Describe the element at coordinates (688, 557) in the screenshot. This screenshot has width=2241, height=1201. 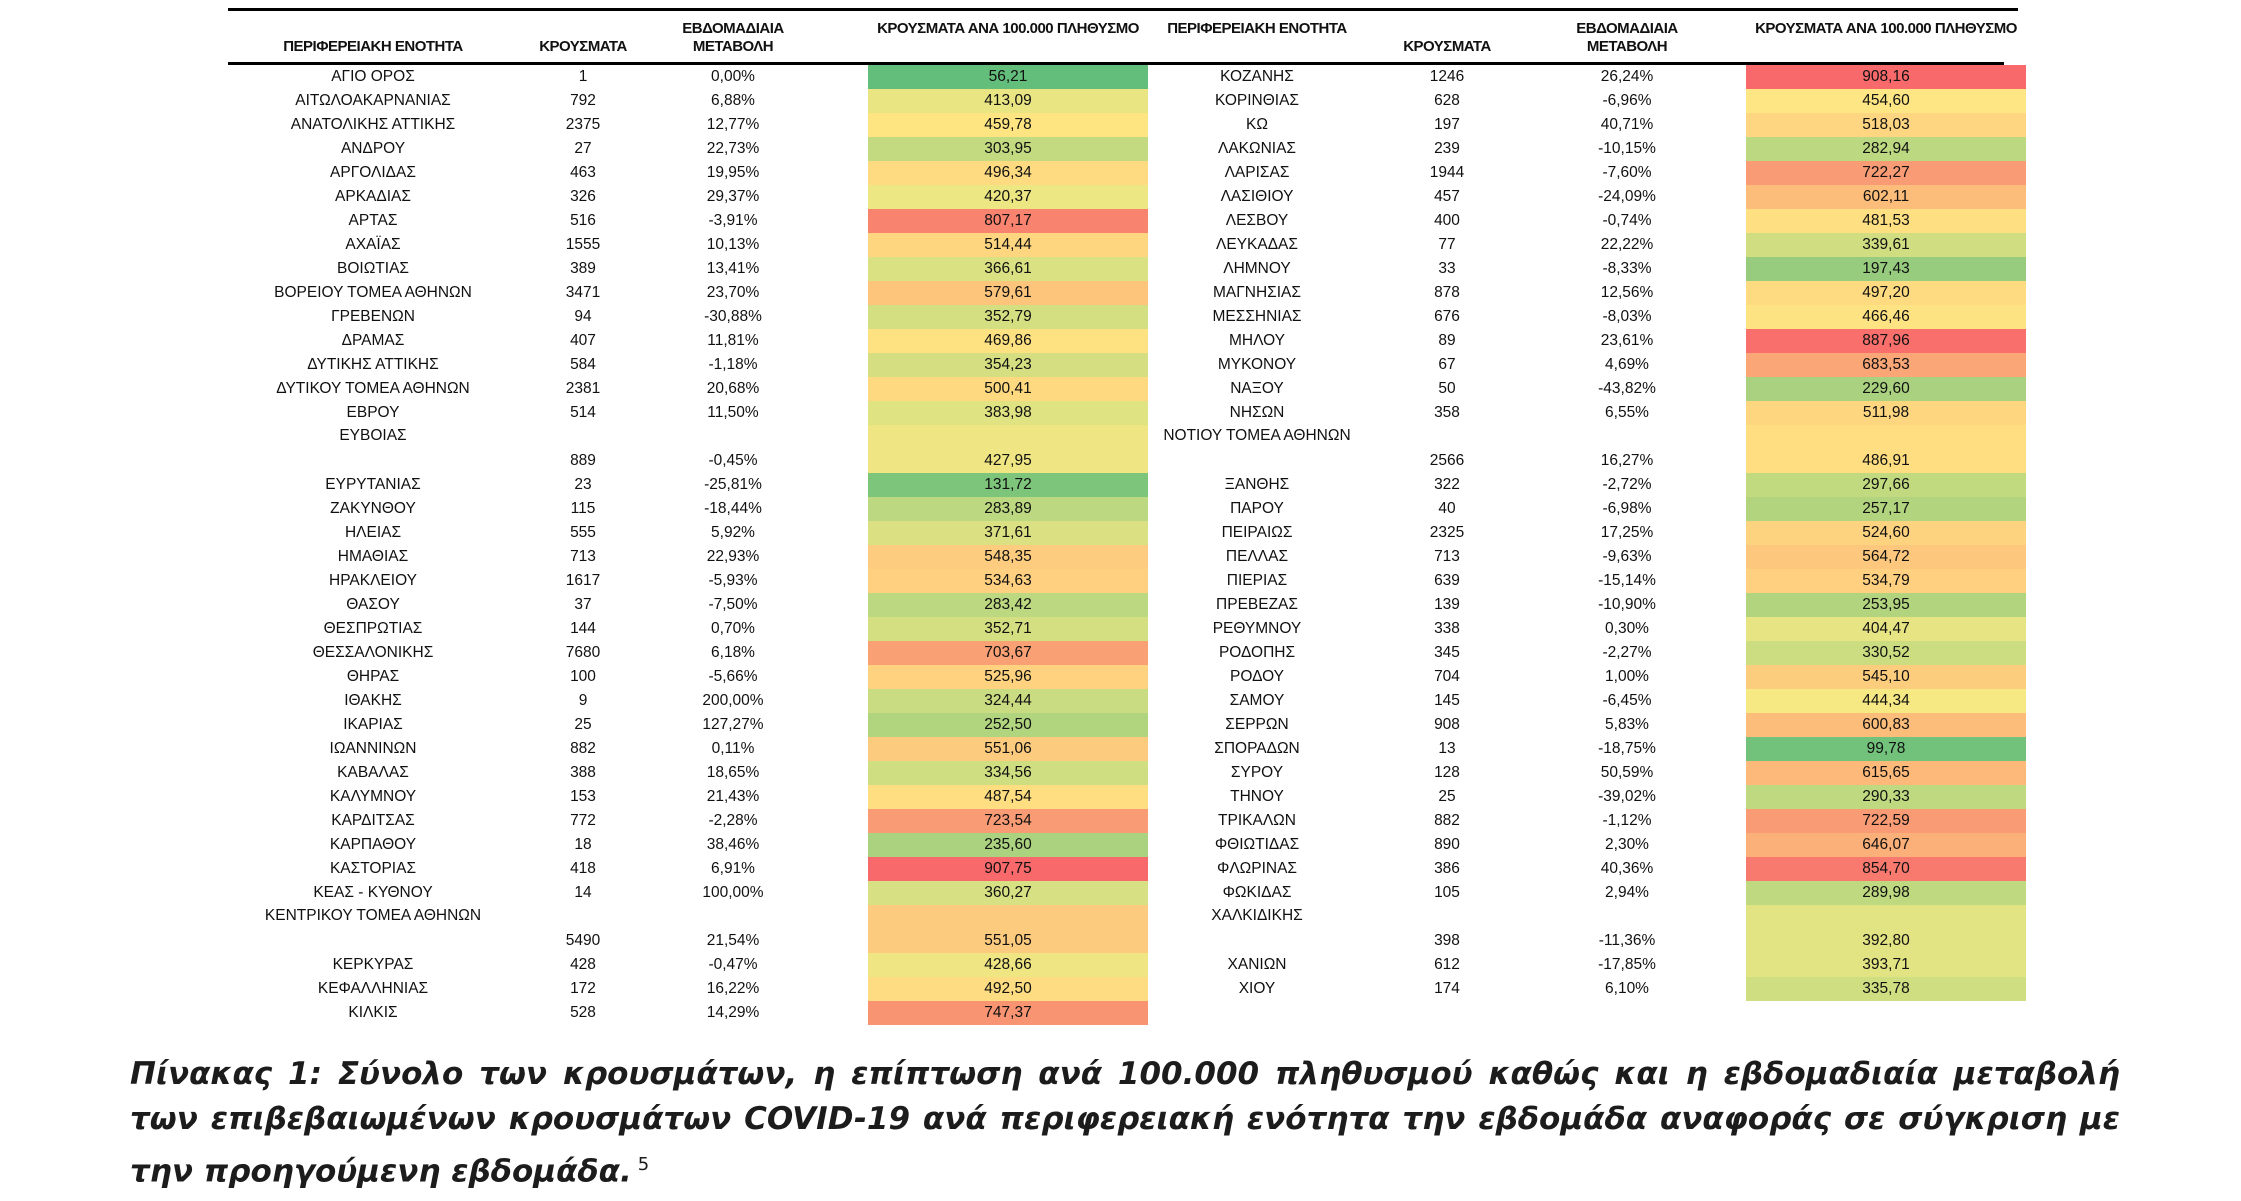
I see `table-row: ΗΜΑΘΙΑΣ 713 22,93% 548,35` at that location.